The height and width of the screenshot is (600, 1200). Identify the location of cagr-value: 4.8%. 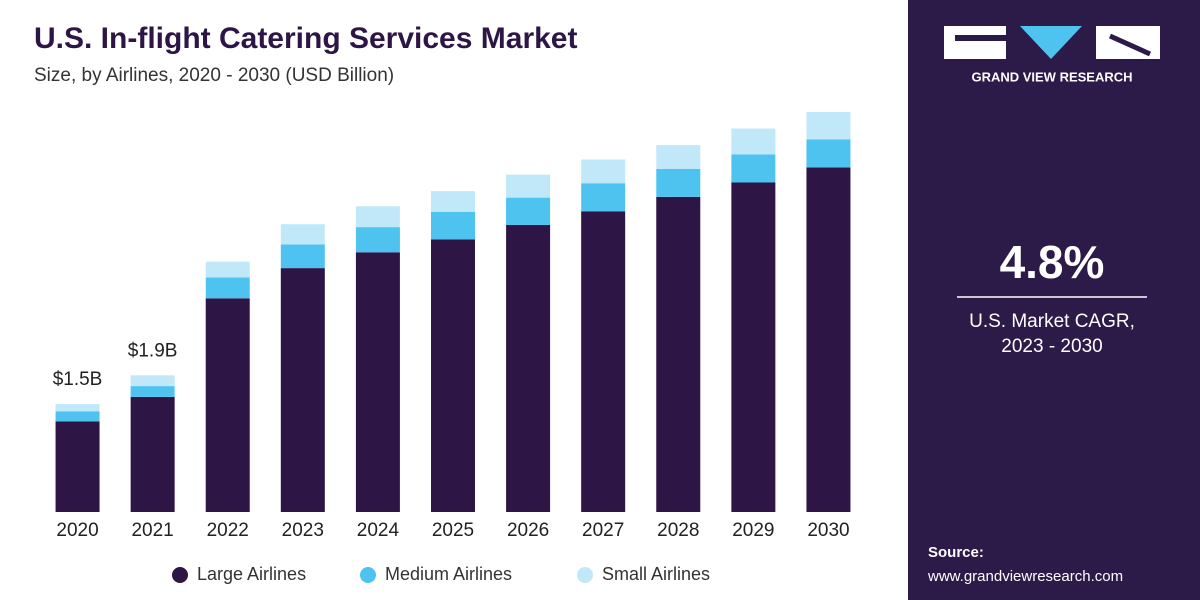
(1052, 262).